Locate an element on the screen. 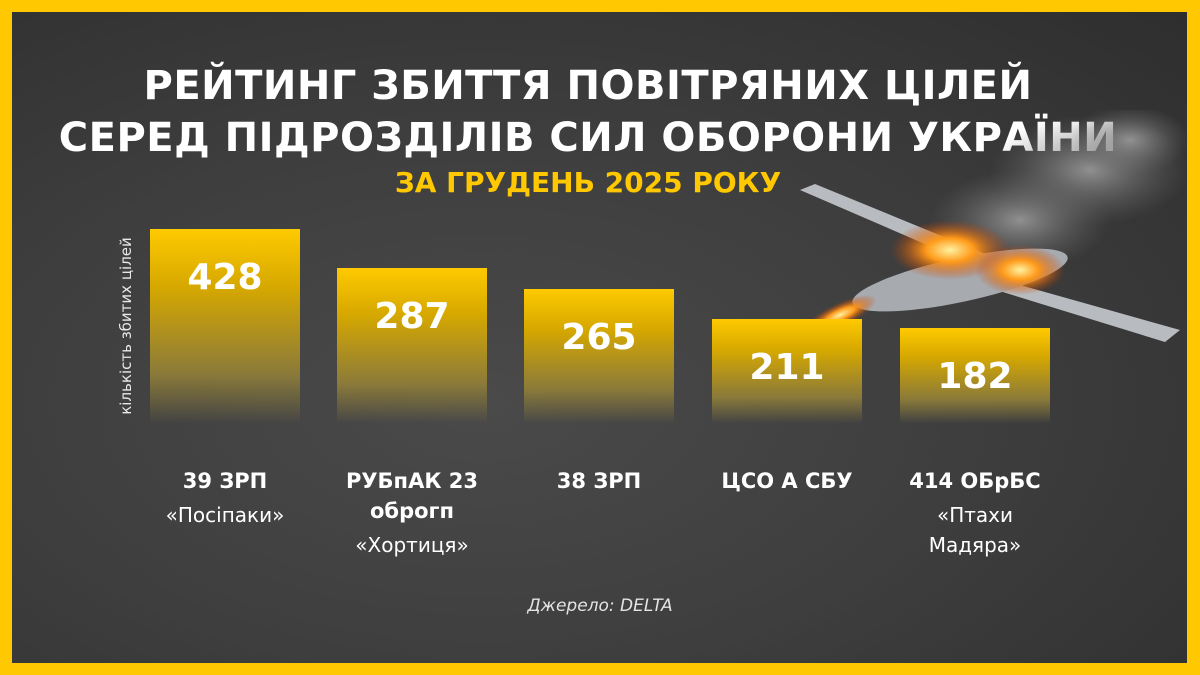 The image size is (1200, 675). bar-value: 428 is located at coordinates (225, 277).